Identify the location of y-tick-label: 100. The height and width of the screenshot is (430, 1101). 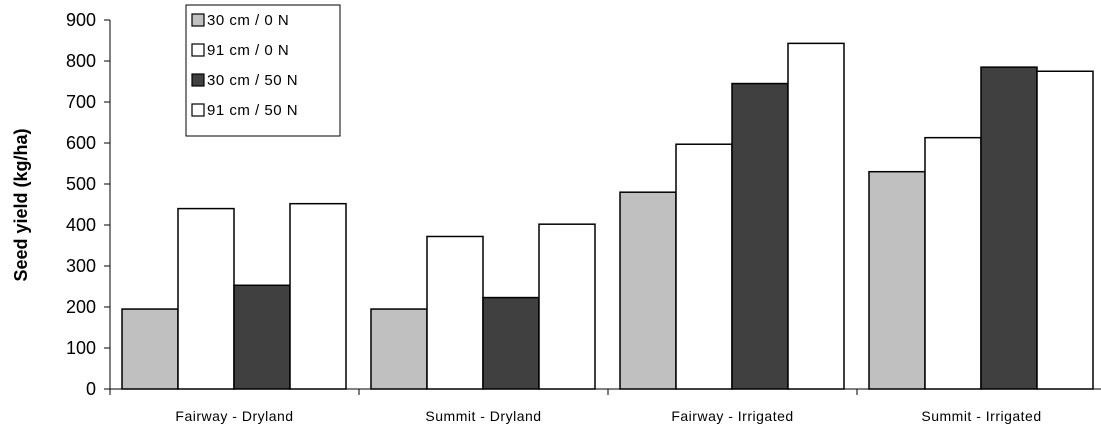
(81, 348).